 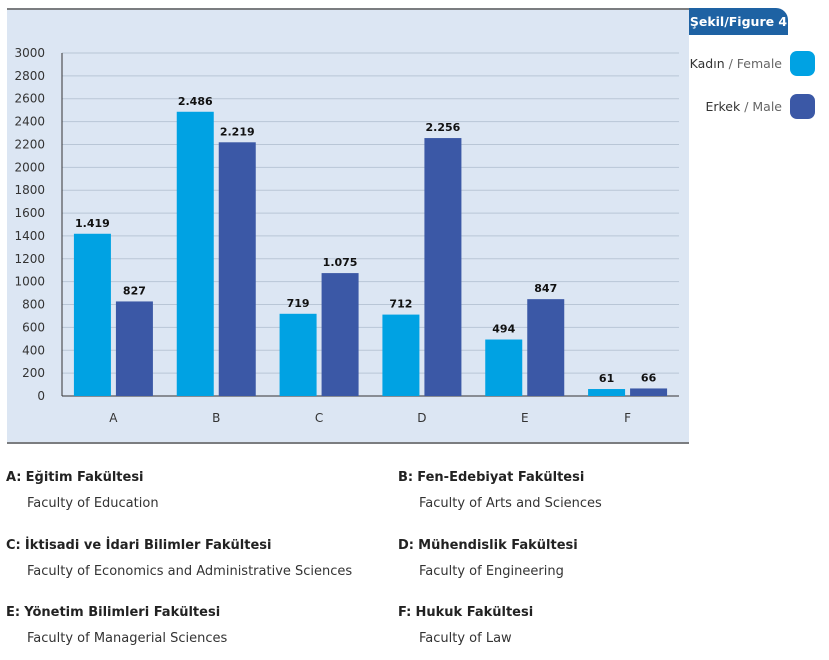 What do you see at coordinates (29, 213) in the screenshot?
I see `y-tick-label: 1600` at bounding box center [29, 213].